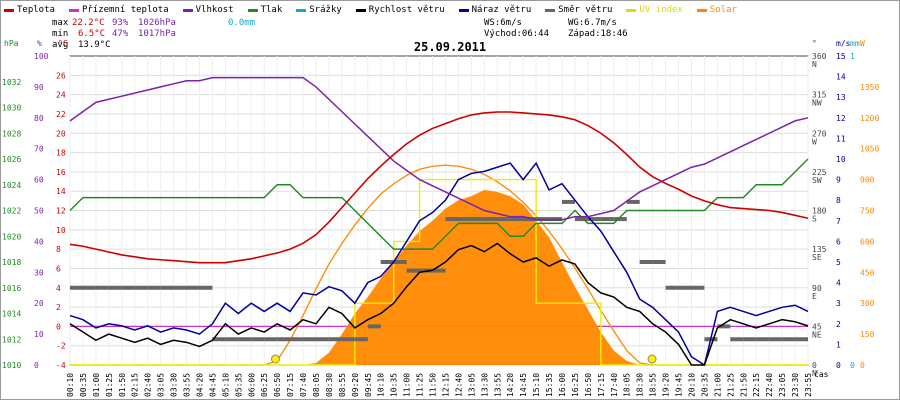  What do you see at coordinates (484, 385) in the screenshot?
I see `x-tick-label: 13:30` at bounding box center [484, 385].